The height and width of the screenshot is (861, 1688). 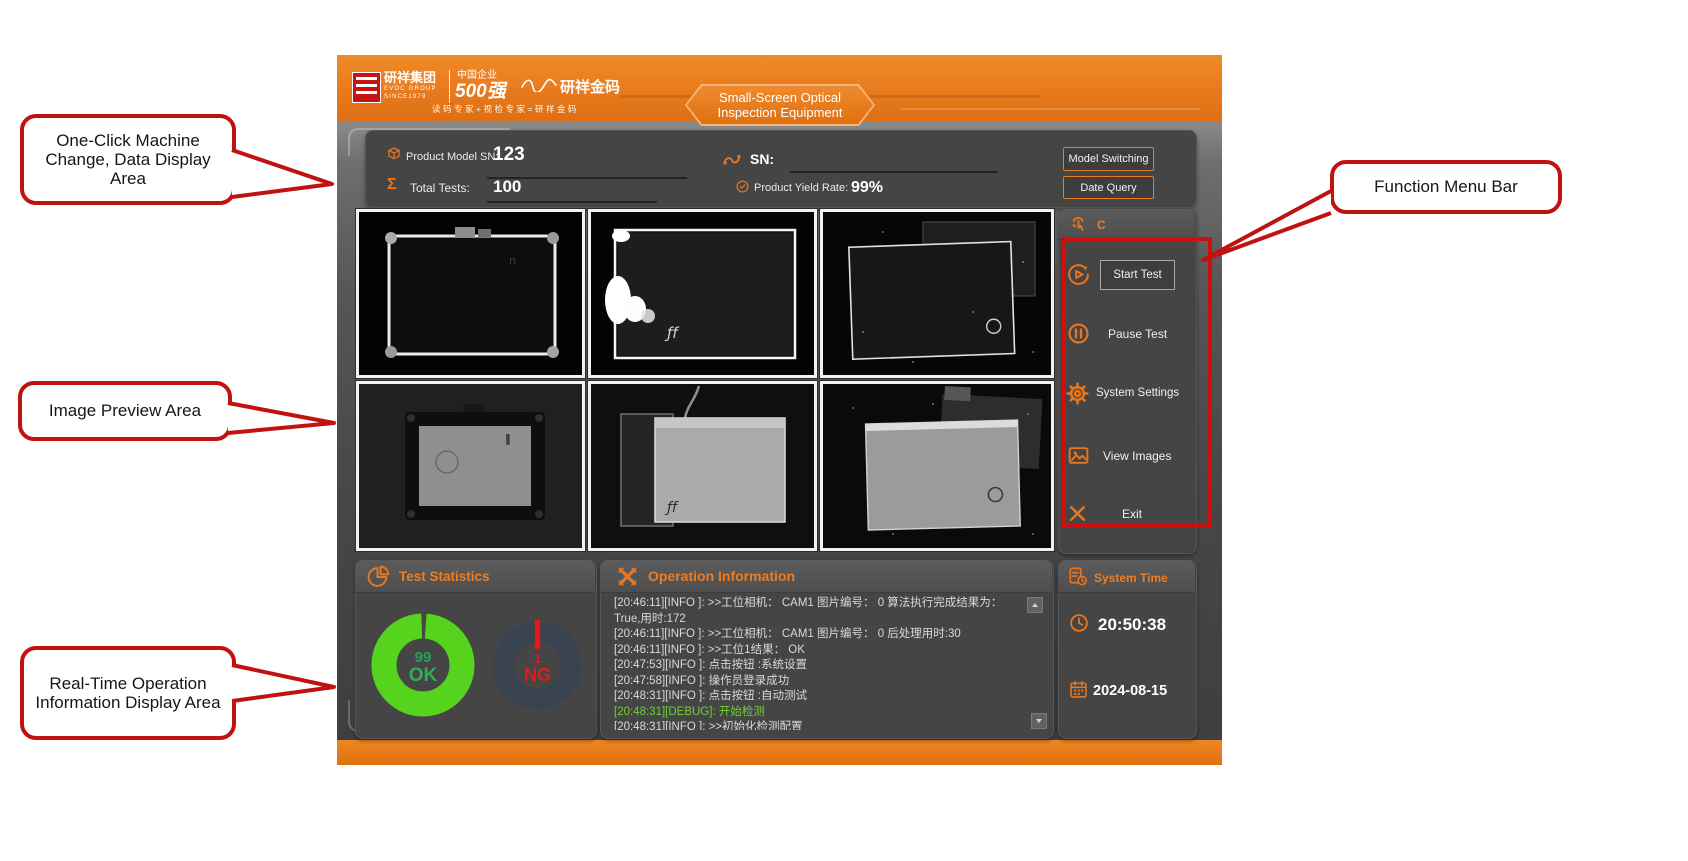 What do you see at coordinates (1078, 333) in the screenshot?
I see `pause-test-icon` at bounding box center [1078, 333].